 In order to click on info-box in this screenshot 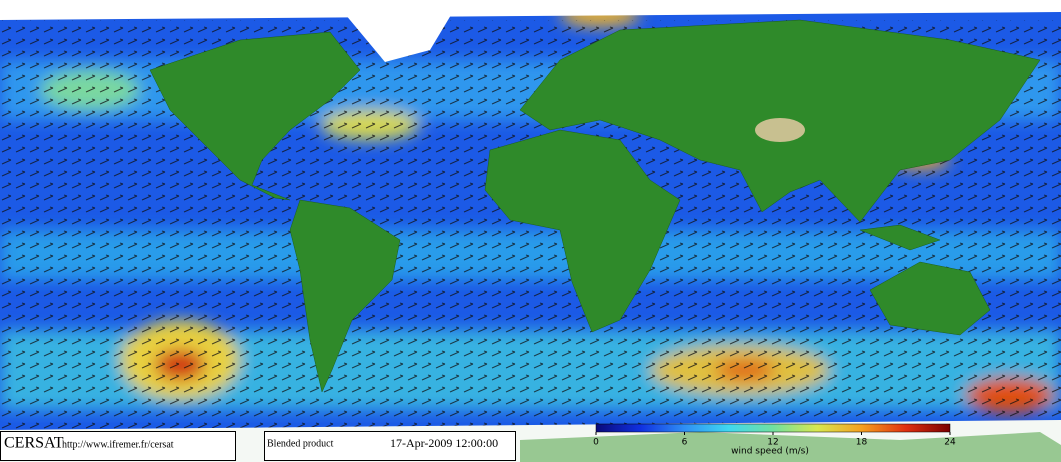, I will do `click(118, 446)`.